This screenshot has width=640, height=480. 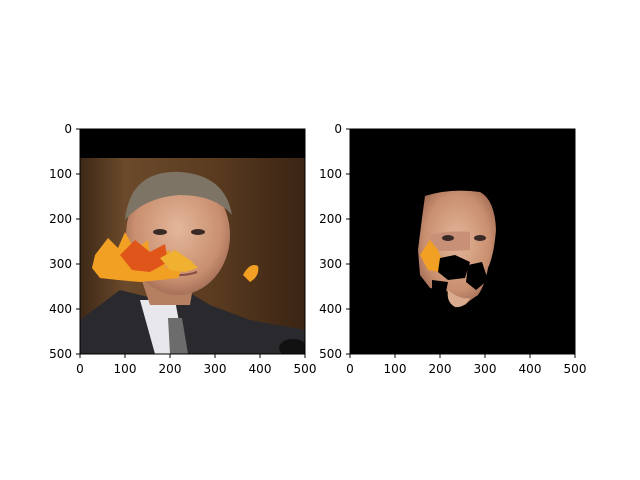 What do you see at coordinates (251, 273) in the screenshot?
I see `small-leaf` at bounding box center [251, 273].